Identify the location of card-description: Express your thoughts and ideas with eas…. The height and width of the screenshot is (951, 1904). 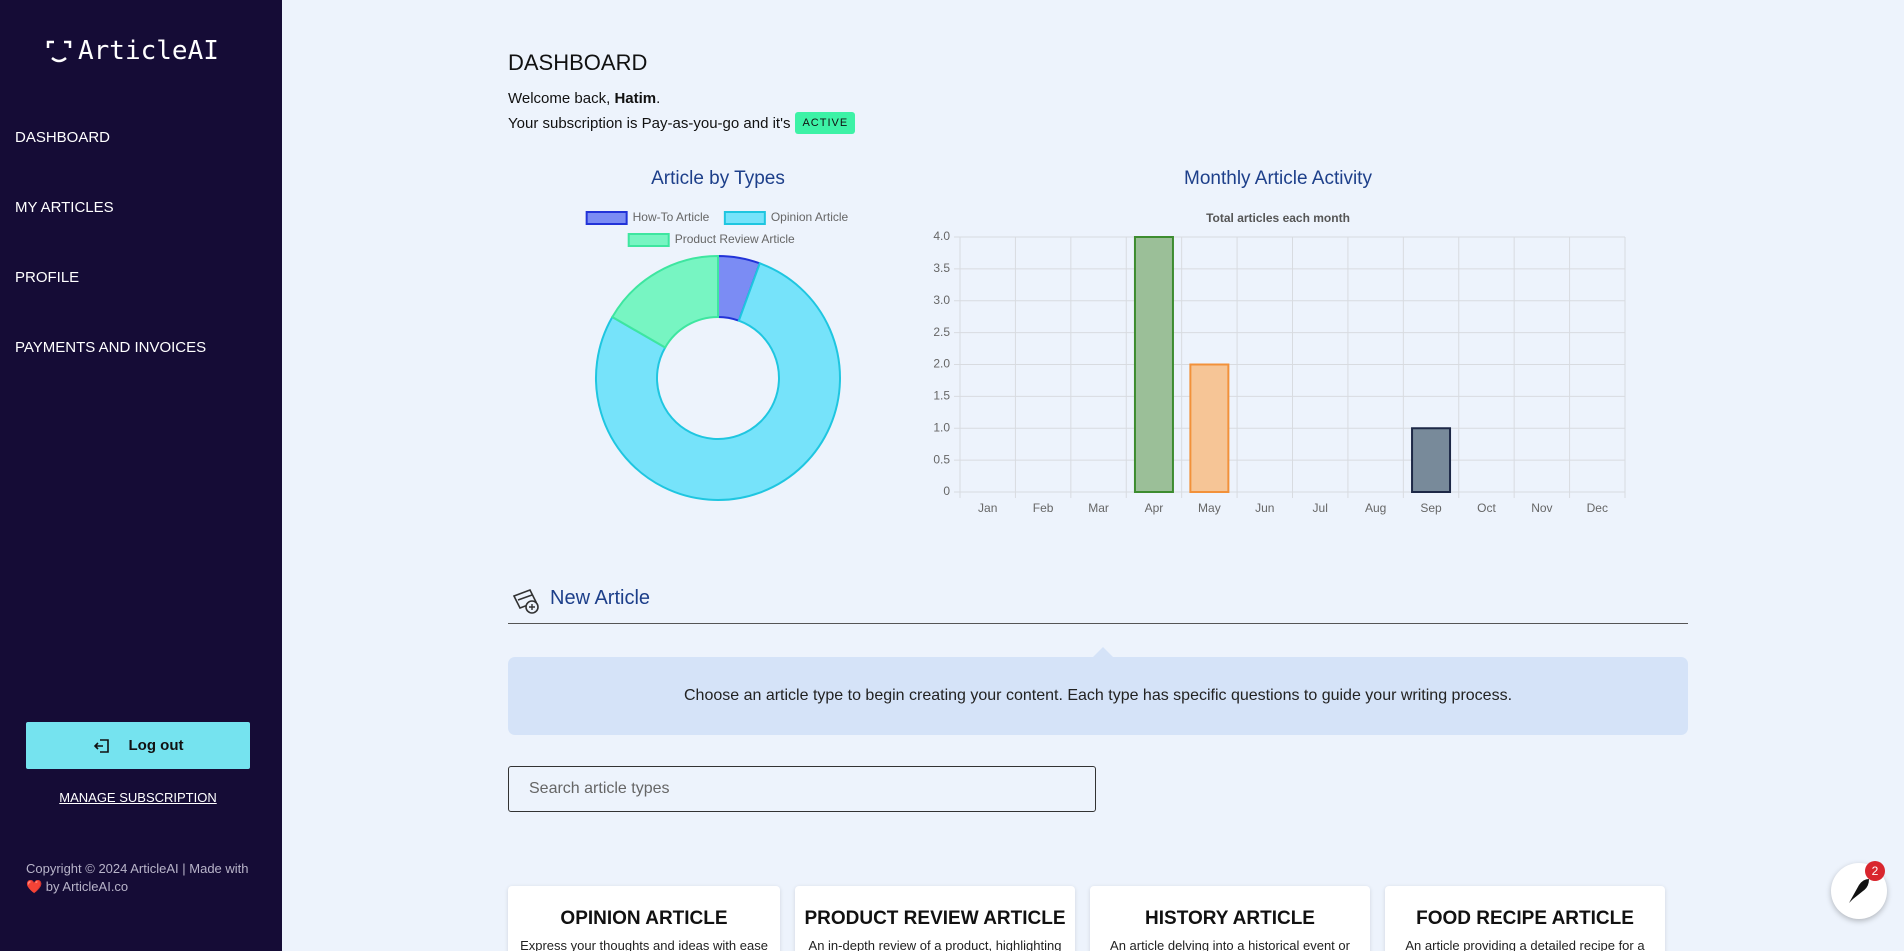
(644, 944).